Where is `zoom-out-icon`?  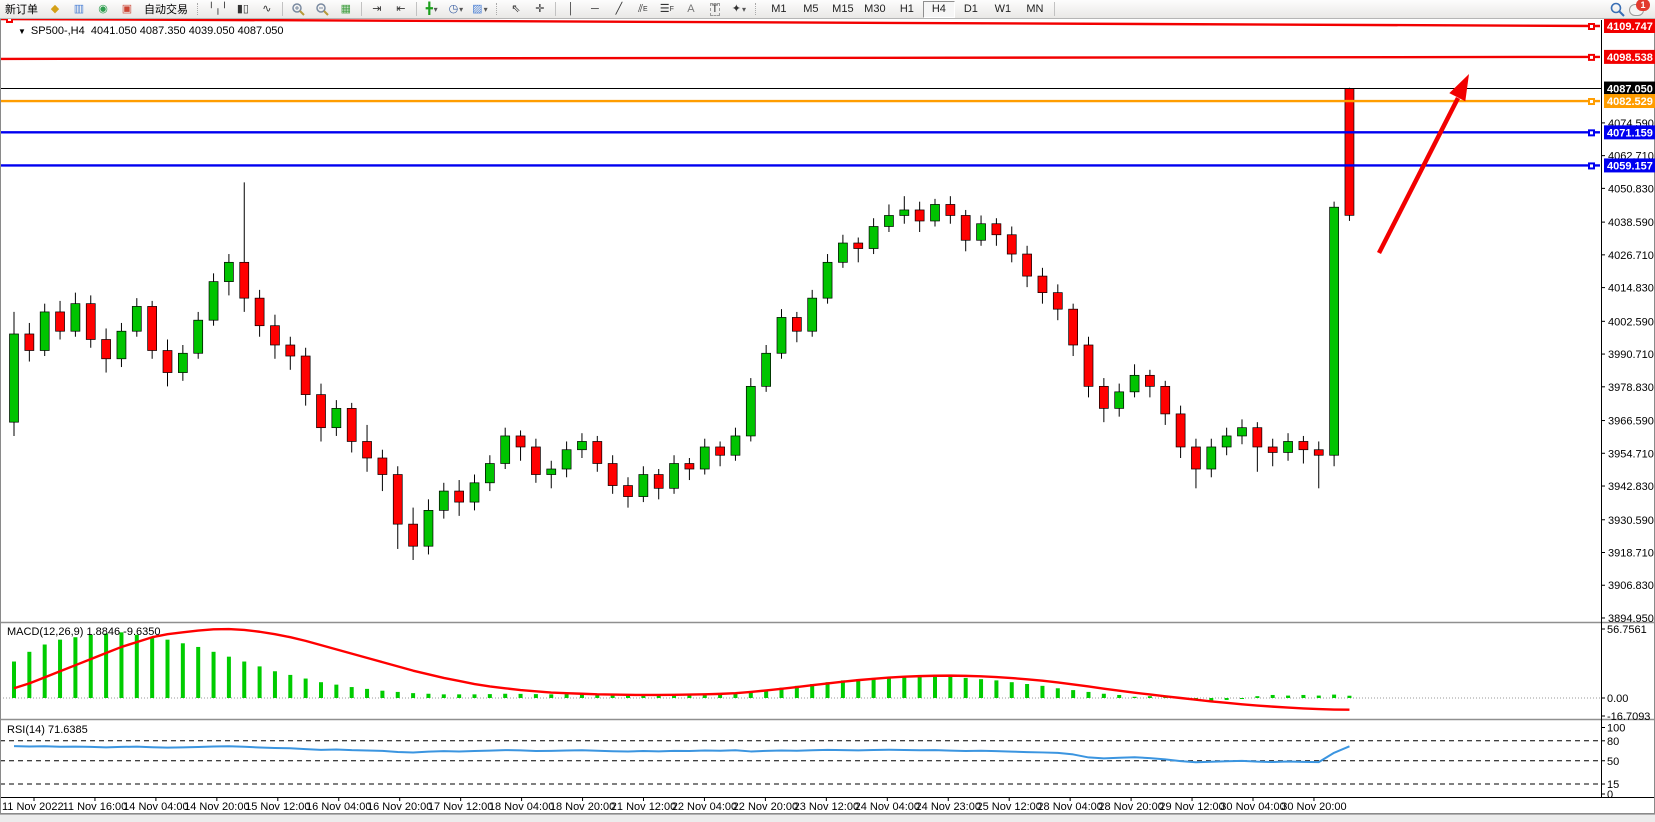
zoom-out-icon is located at coordinates (322, 9).